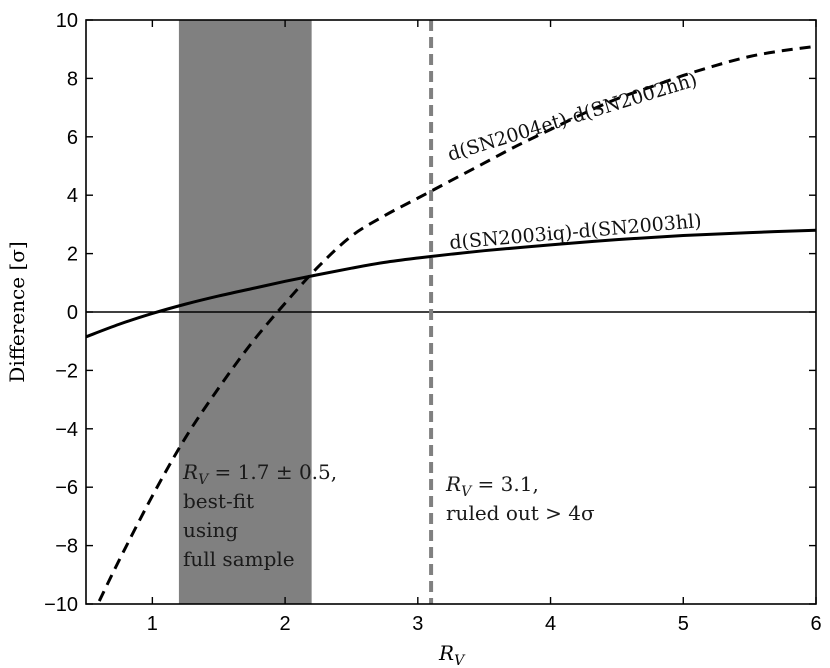 The width and height of the screenshot is (830, 668). Describe the element at coordinates (61, 605) in the screenshot. I see `y-tick-label: −10` at that location.